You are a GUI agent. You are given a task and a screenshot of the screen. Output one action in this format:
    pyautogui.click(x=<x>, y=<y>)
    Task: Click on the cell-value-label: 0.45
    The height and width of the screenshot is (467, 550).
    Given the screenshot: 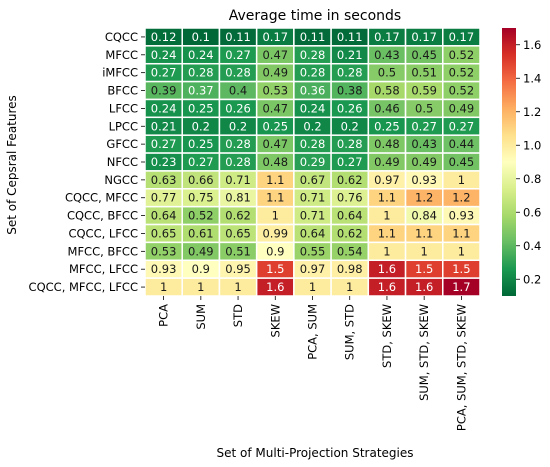 What is the action you would take?
    pyautogui.click(x=424, y=55)
    